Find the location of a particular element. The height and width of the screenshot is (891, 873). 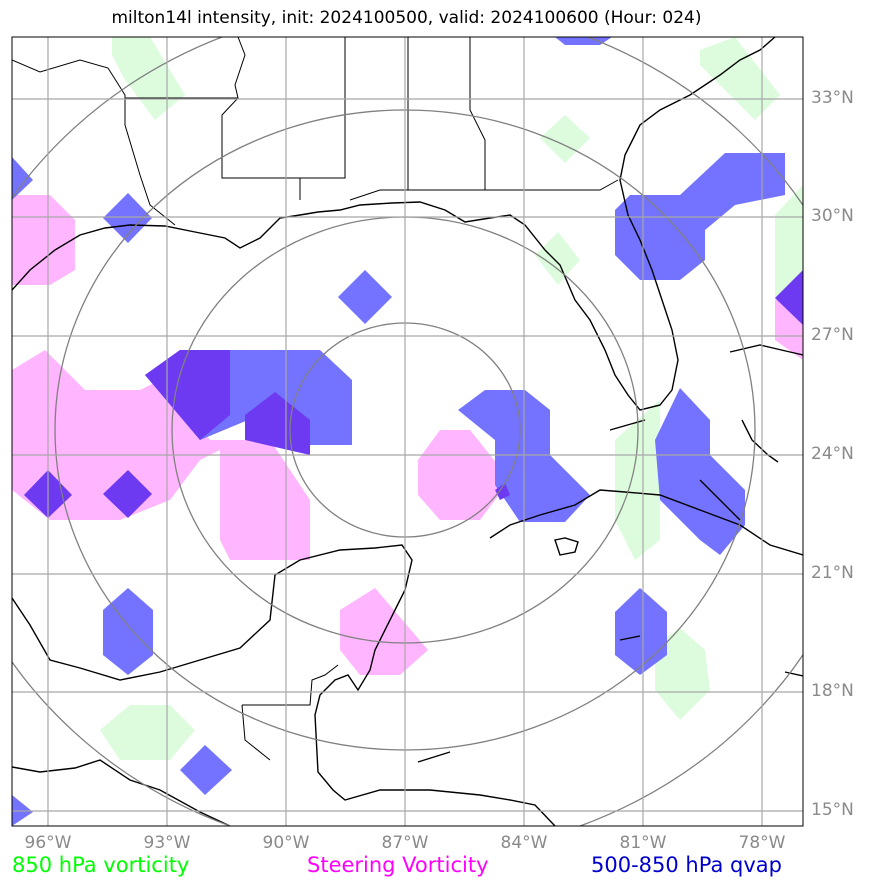

legend-qvap: 500-850 hPa qvap is located at coordinates (686, 865).